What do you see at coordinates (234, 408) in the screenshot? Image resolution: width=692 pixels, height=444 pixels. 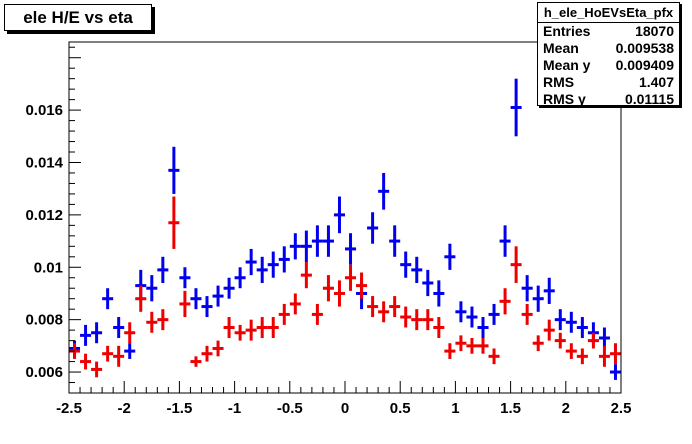 I see `x-tick-label: -1` at bounding box center [234, 408].